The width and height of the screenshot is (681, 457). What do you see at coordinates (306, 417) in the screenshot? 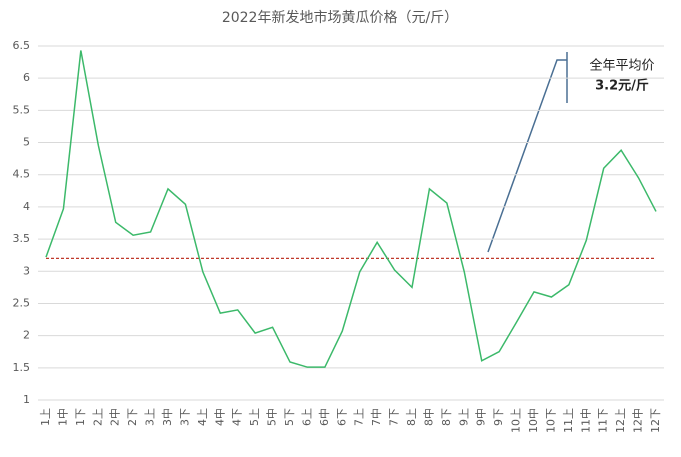
I see `x-tick-label: 6上` at bounding box center [306, 417].